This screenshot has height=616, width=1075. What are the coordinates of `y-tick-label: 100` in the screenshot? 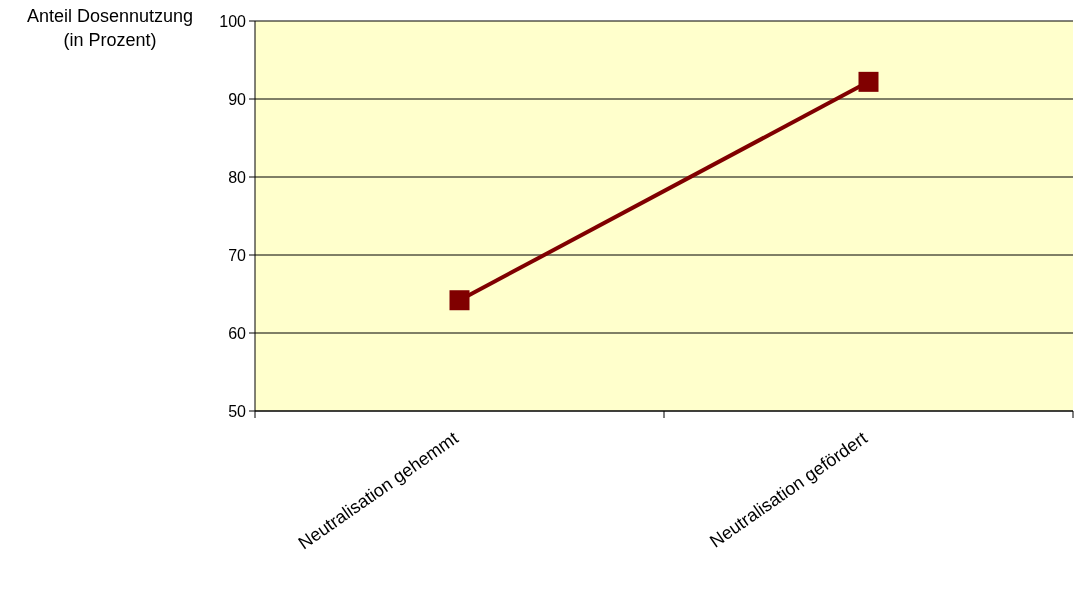 It's located at (233, 21).